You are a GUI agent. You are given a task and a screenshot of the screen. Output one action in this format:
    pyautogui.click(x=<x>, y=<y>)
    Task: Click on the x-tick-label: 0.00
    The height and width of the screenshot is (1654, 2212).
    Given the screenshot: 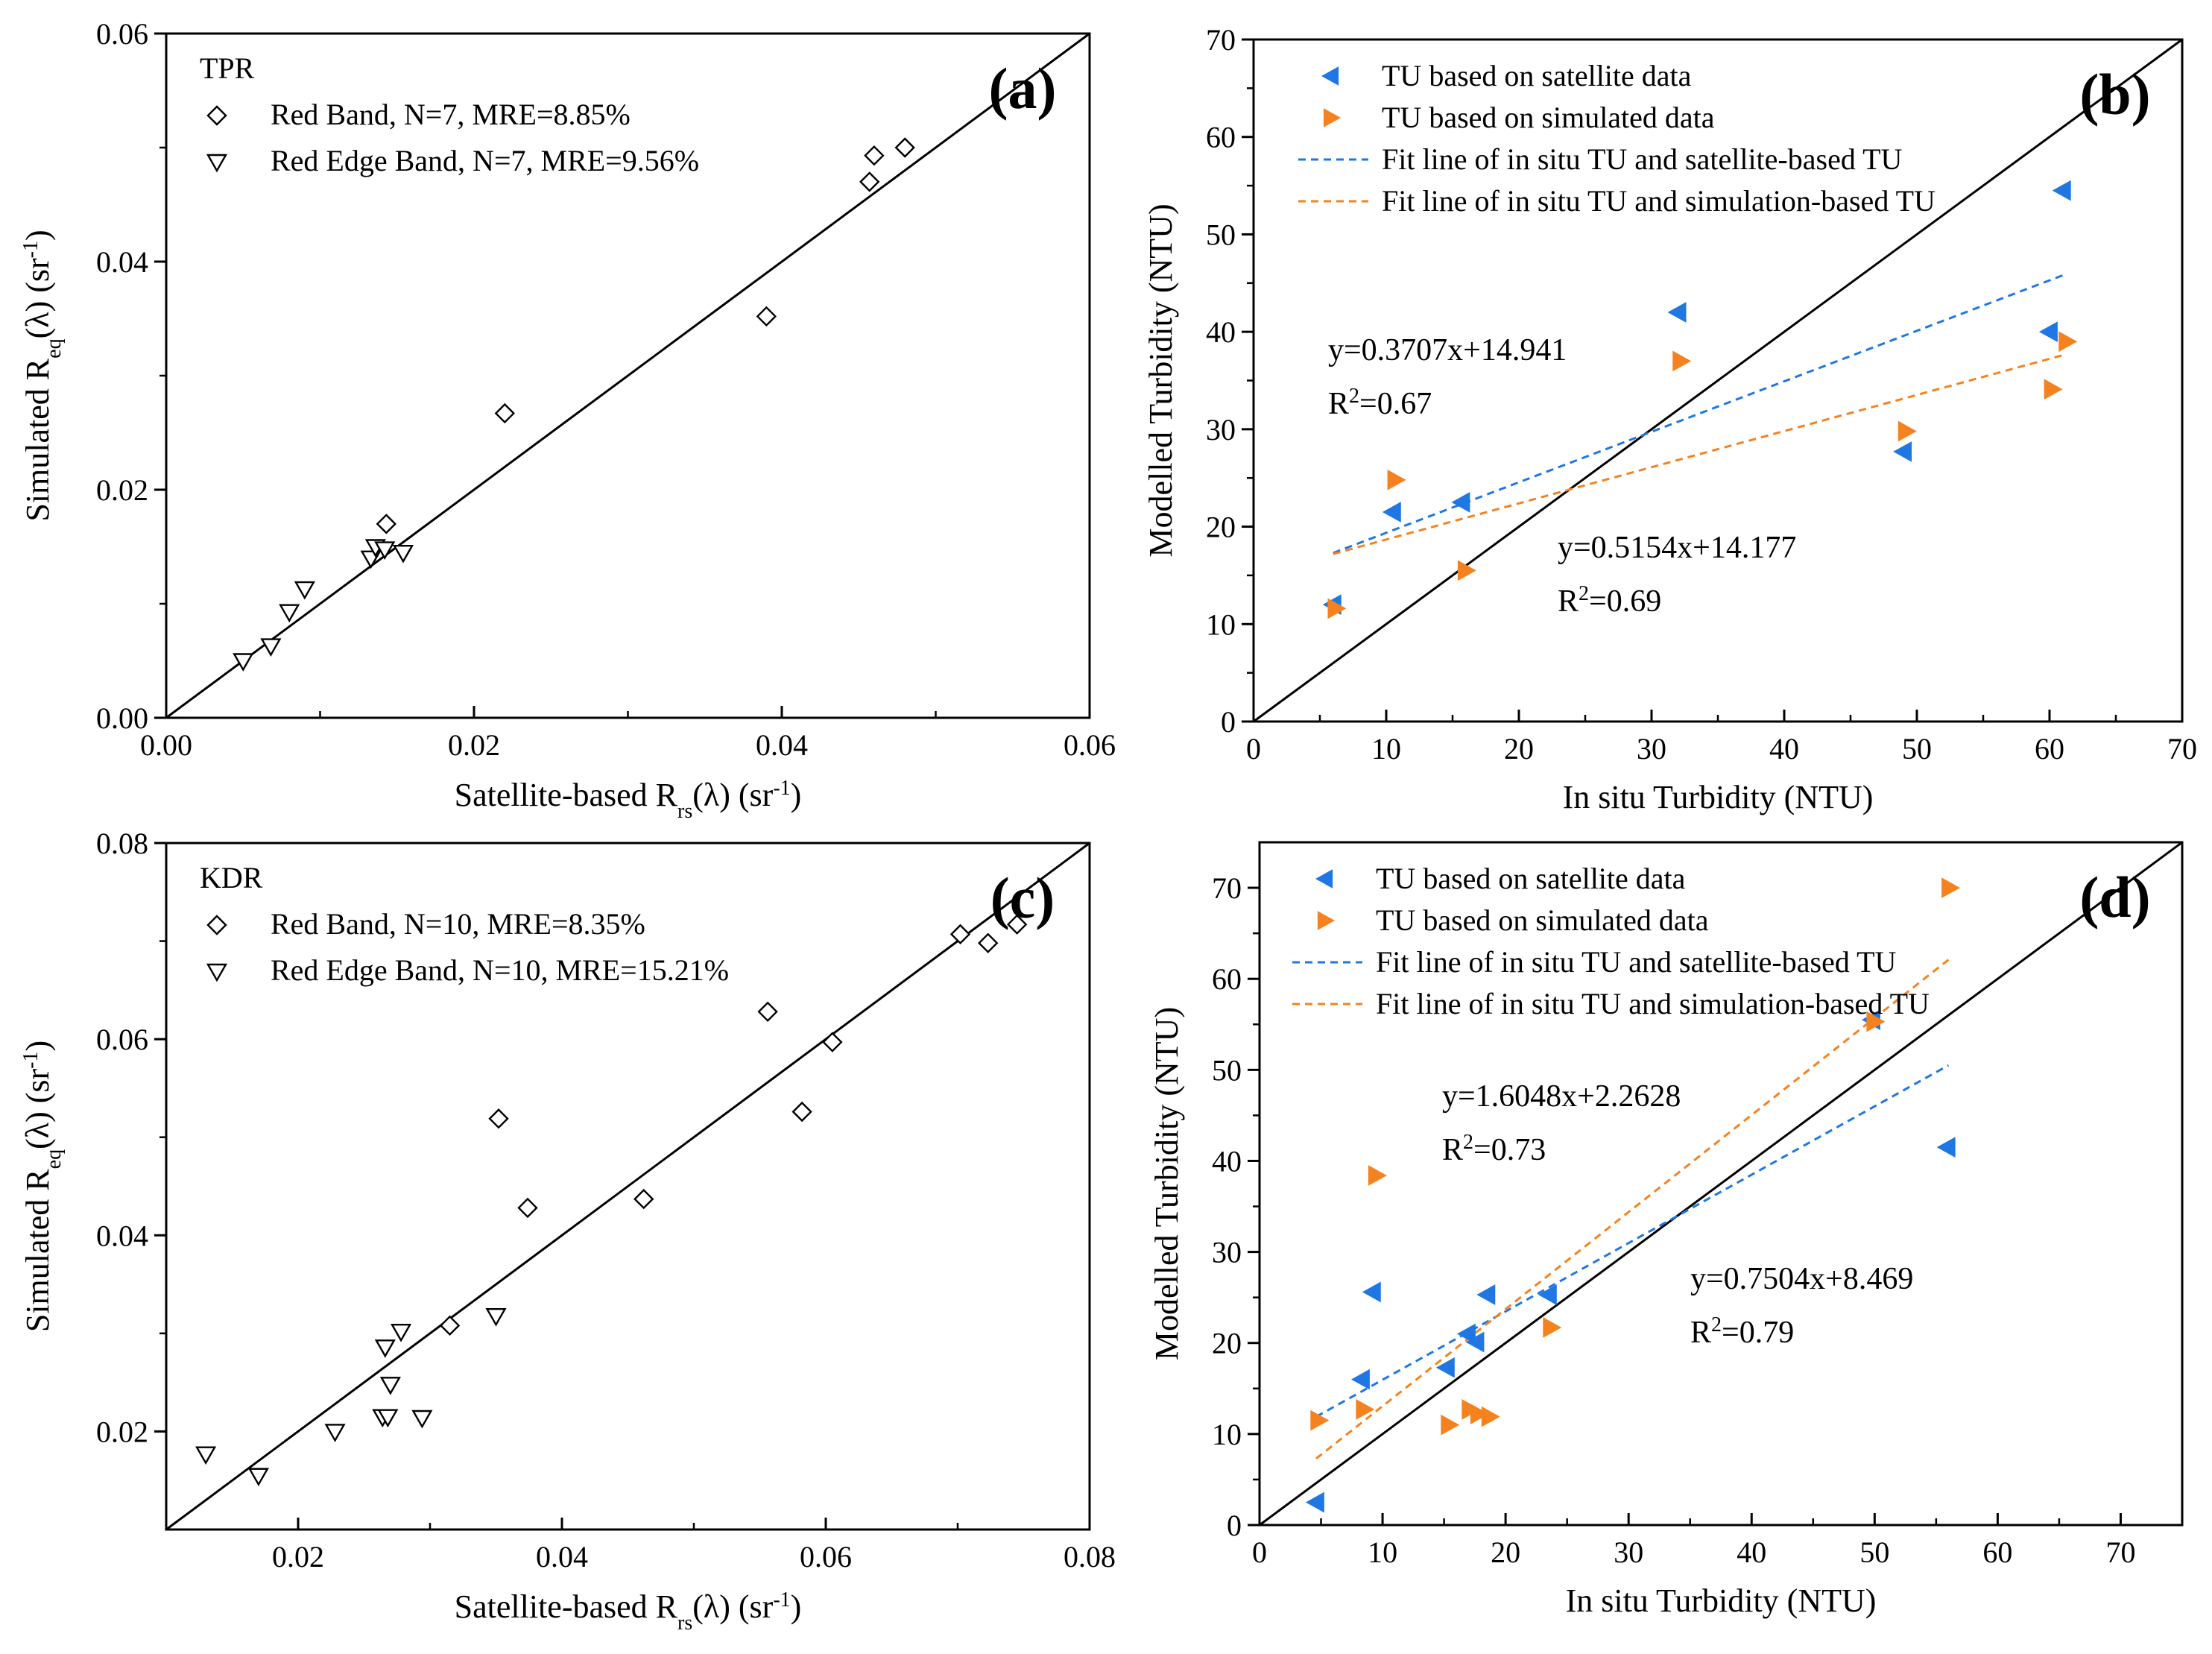 What is the action you would take?
    pyautogui.click(x=166, y=745)
    